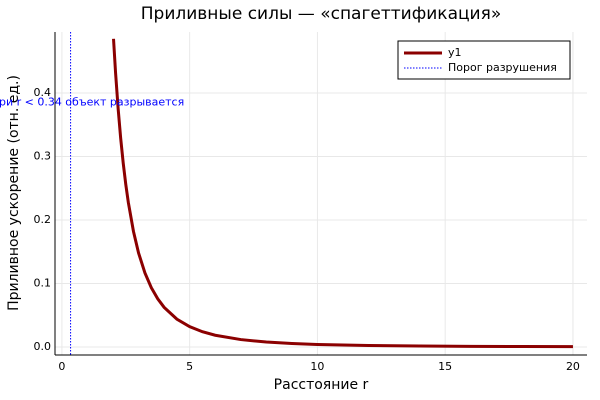 The height and width of the screenshot is (400, 600). I want to click on x-axis-label: Расстояние r, so click(321, 385).